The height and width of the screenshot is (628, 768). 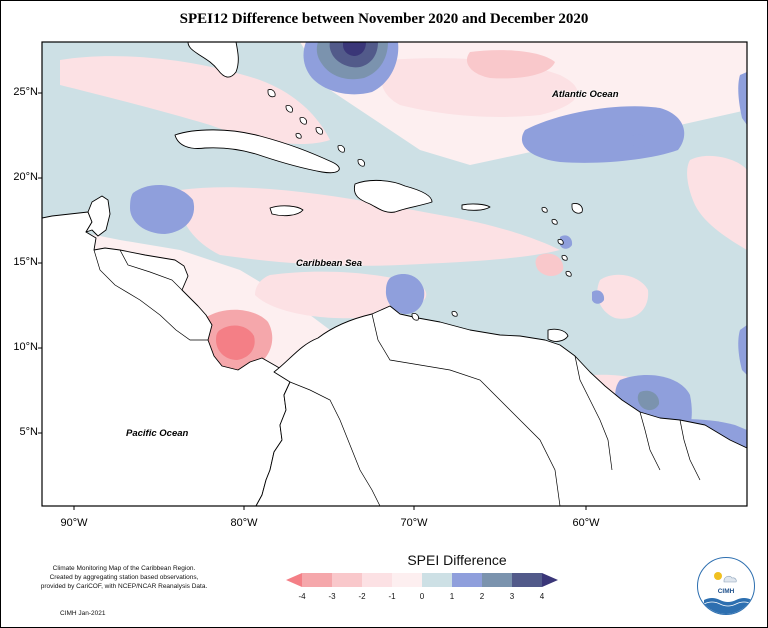 I want to click on lat-label-20n: 20°N, so click(x=25, y=177).